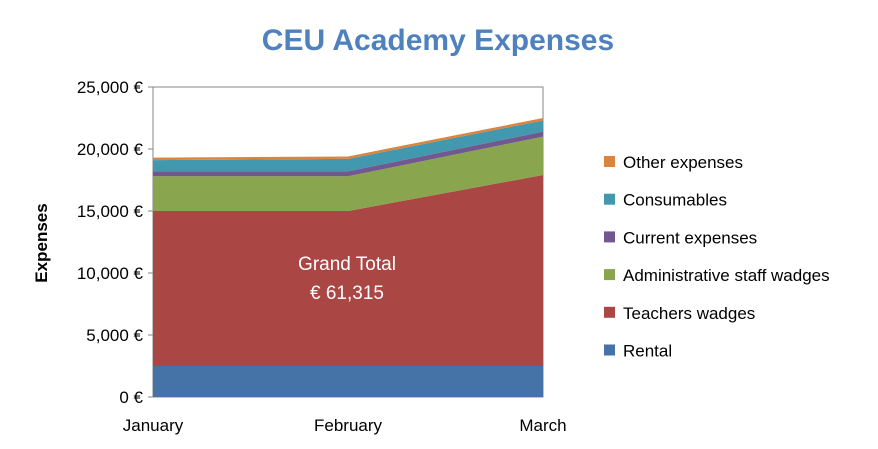 The height and width of the screenshot is (449, 878). Describe the element at coordinates (41, 242) in the screenshot. I see `y-axis-label: Expenses` at that location.